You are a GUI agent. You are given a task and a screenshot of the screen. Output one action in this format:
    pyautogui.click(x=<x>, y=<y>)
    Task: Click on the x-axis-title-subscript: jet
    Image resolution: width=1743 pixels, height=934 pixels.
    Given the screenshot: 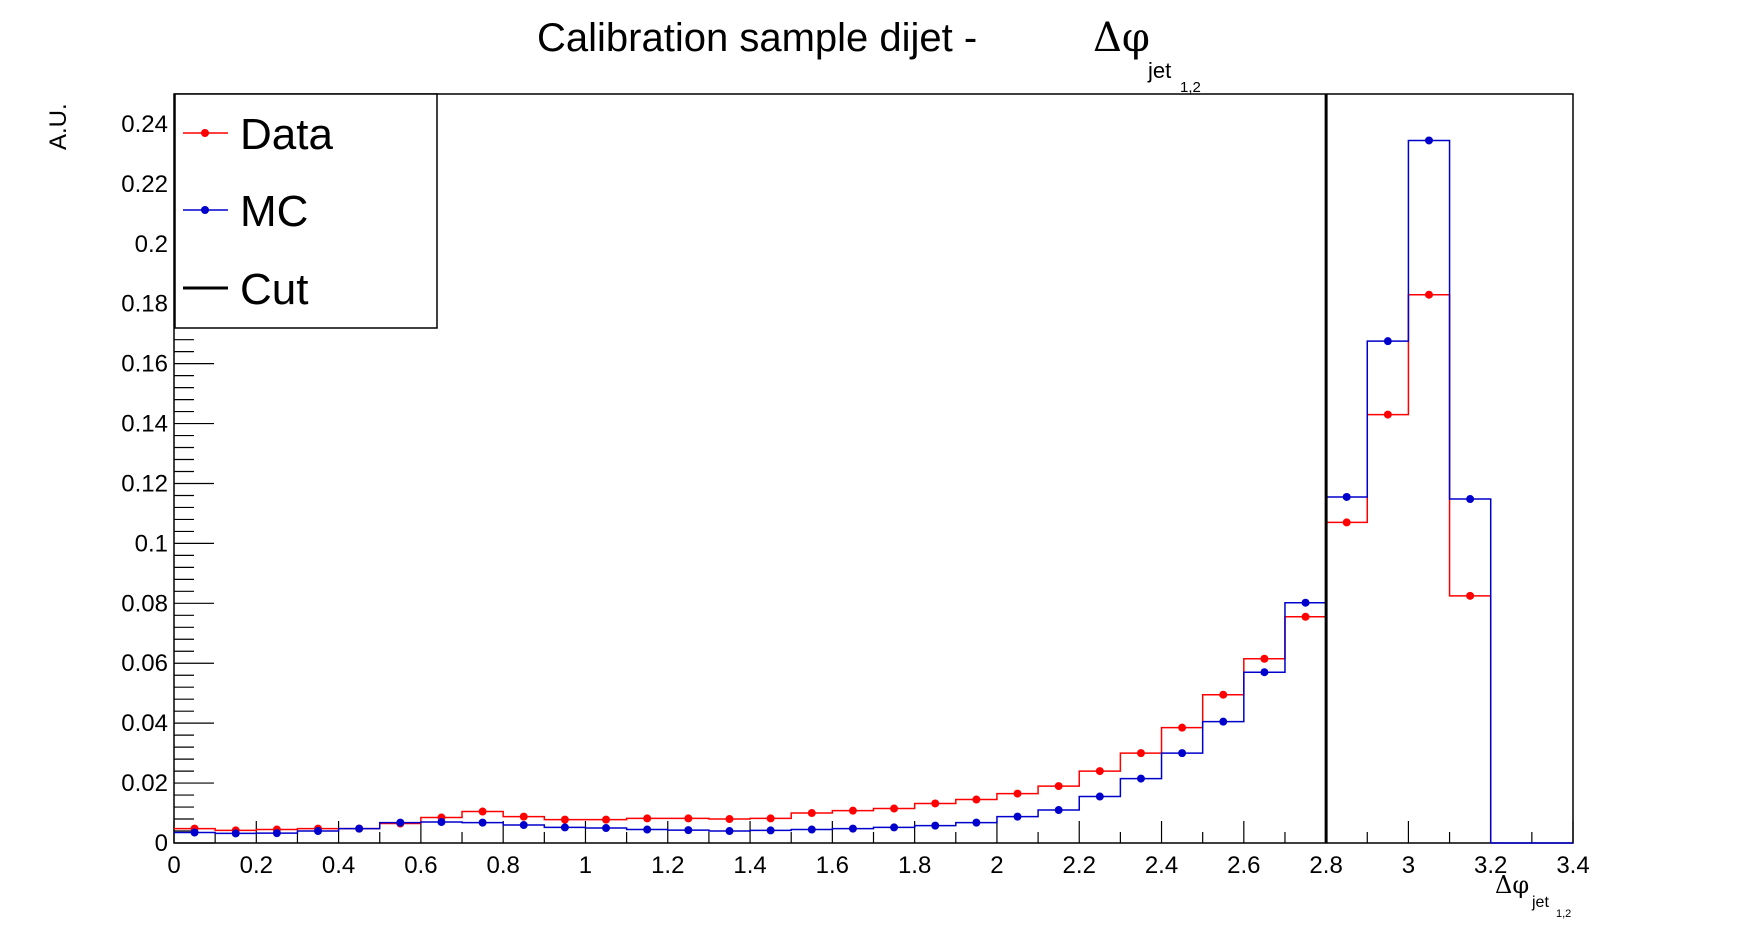 What is the action you would take?
    pyautogui.click(x=1540, y=902)
    